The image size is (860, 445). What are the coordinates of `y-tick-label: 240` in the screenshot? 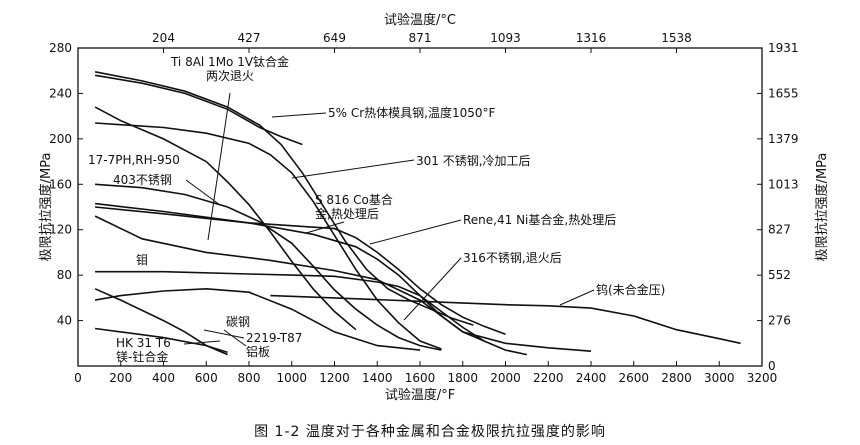 It's located at (60, 93).